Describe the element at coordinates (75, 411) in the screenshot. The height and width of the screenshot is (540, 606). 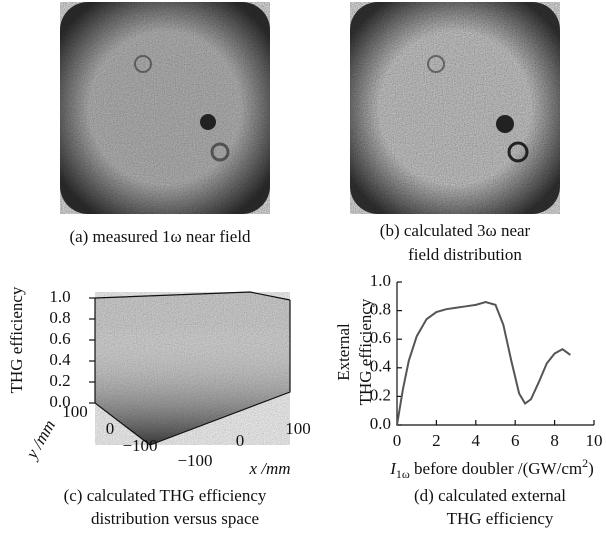
I see `y-tick-label: 100` at that location.